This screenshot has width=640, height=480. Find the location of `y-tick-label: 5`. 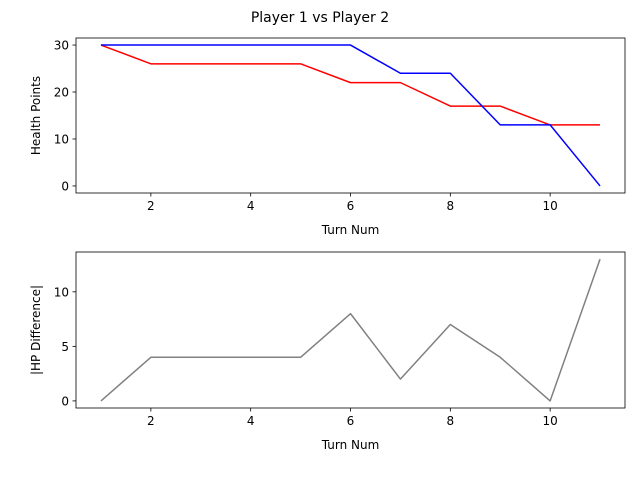

y-tick-label: 5 is located at coordinates (65, 347).